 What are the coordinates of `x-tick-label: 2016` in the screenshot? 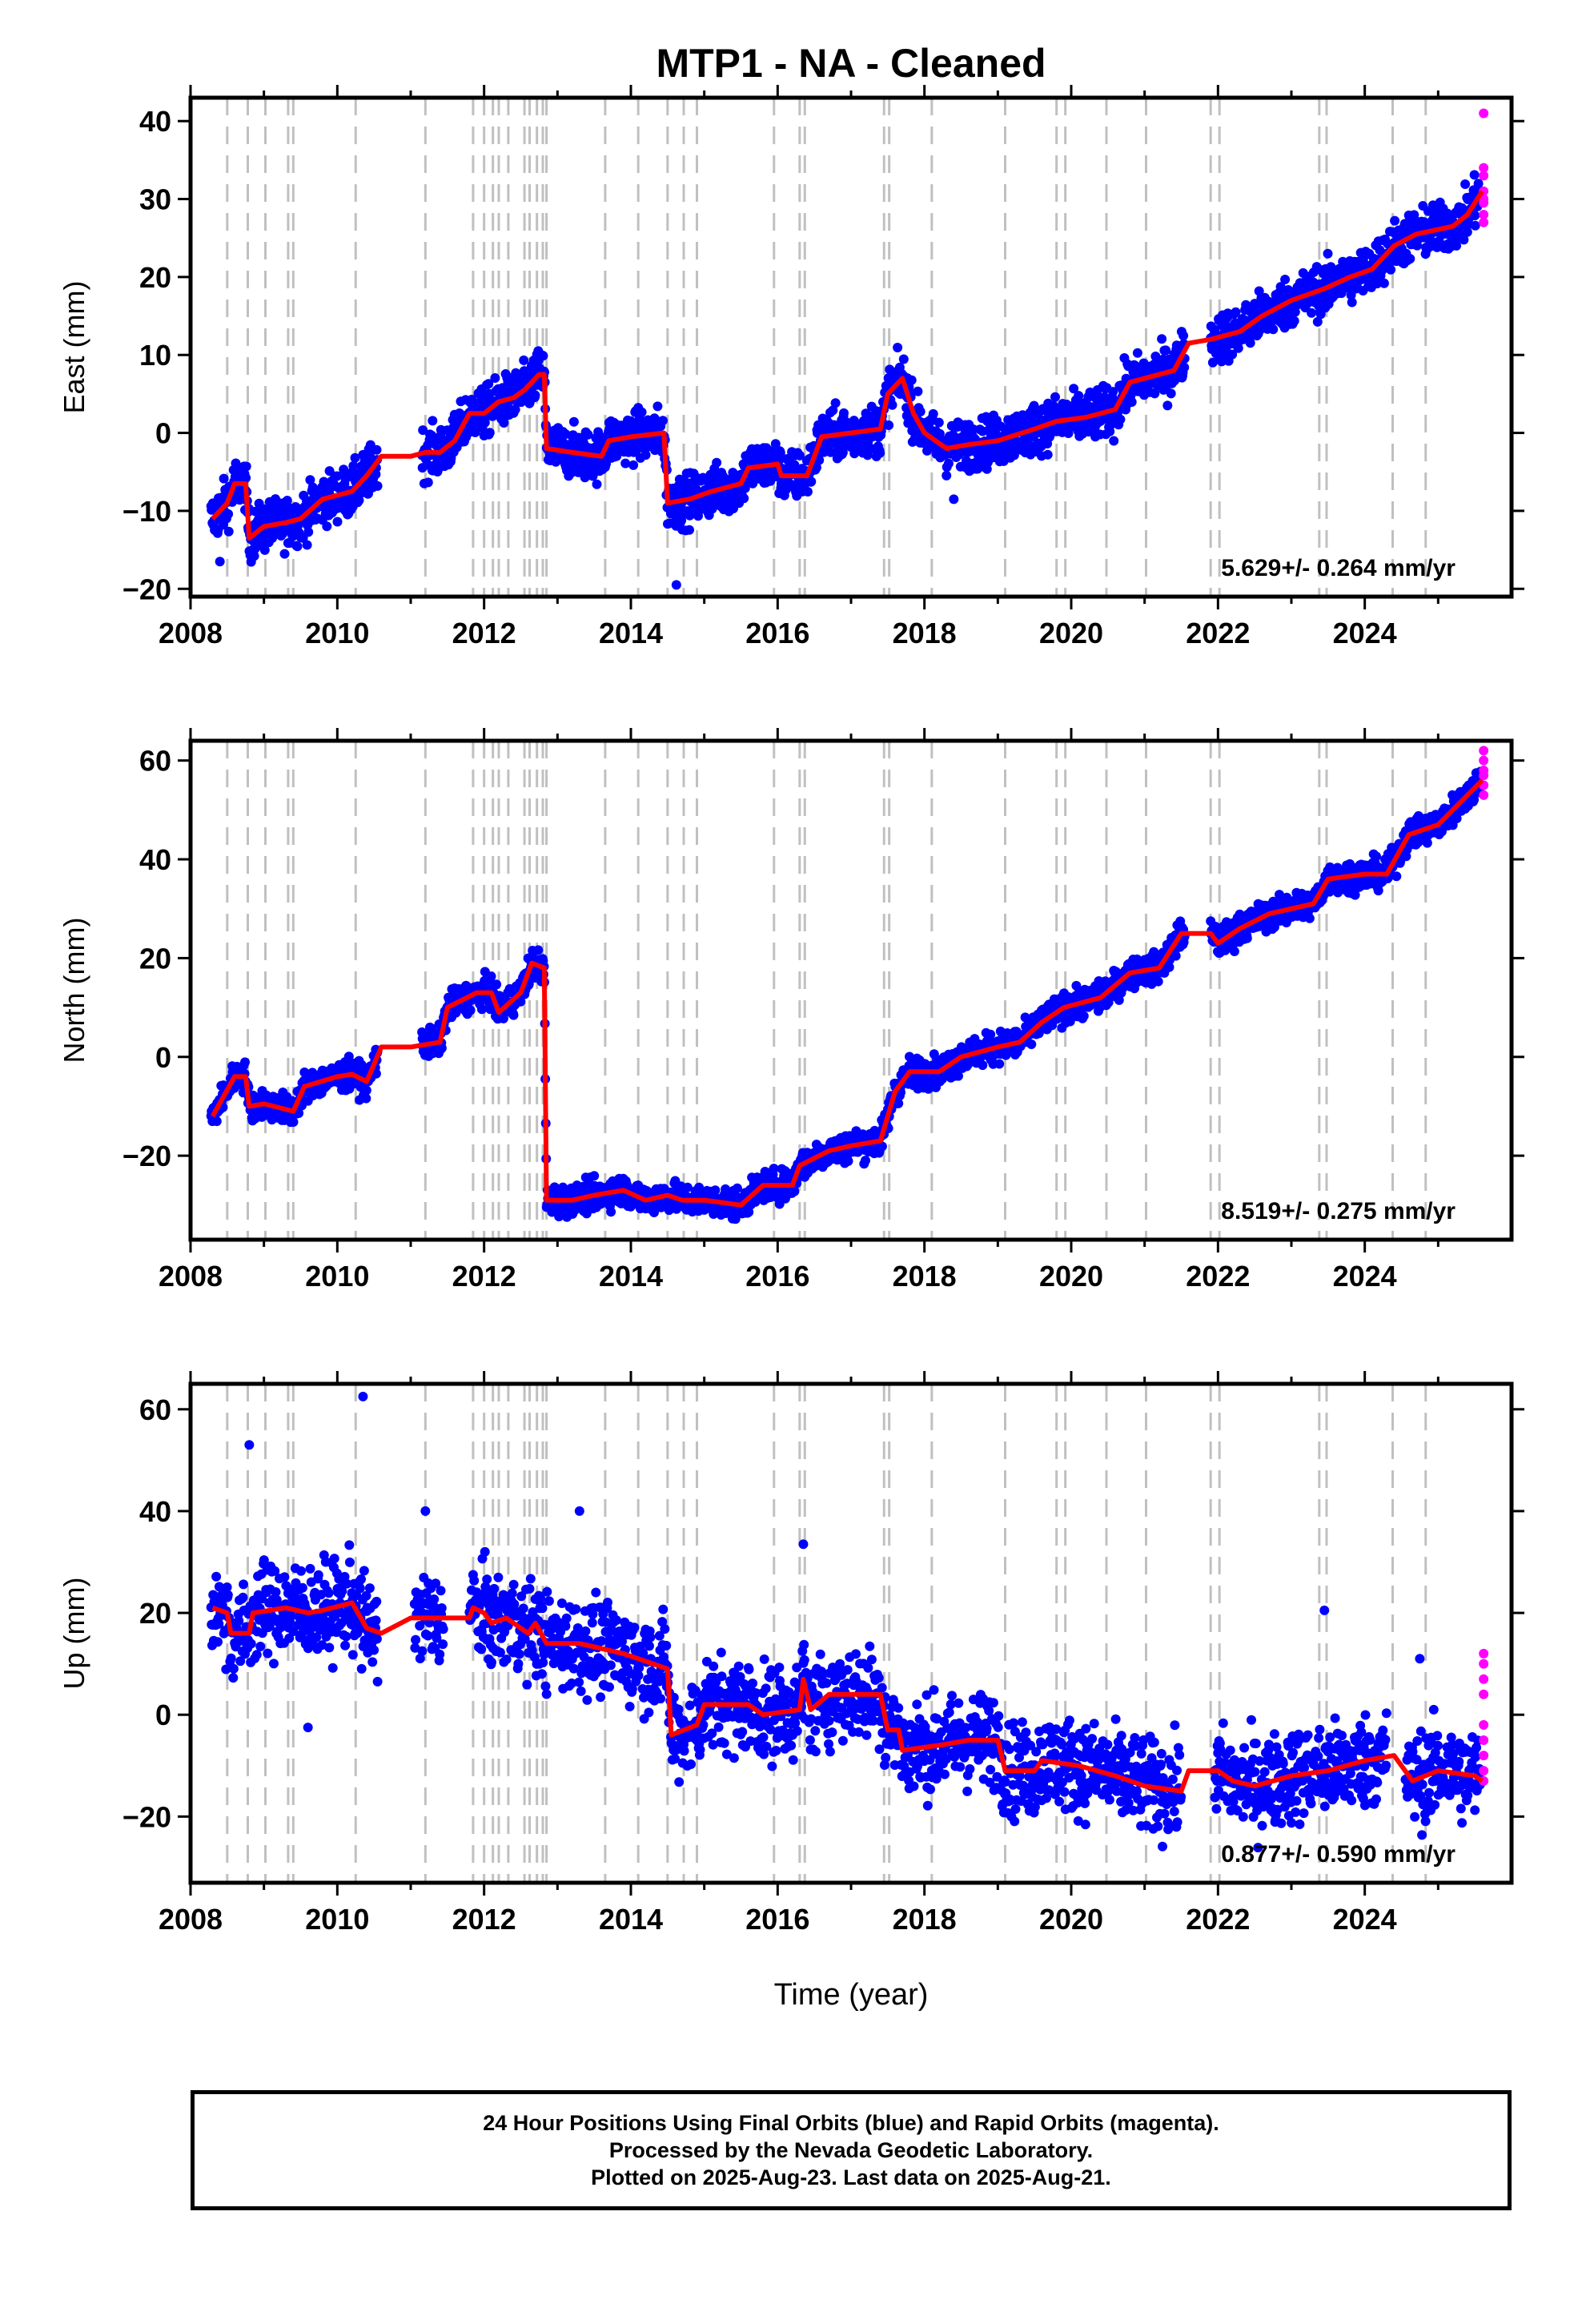 It's located at (777, 633).